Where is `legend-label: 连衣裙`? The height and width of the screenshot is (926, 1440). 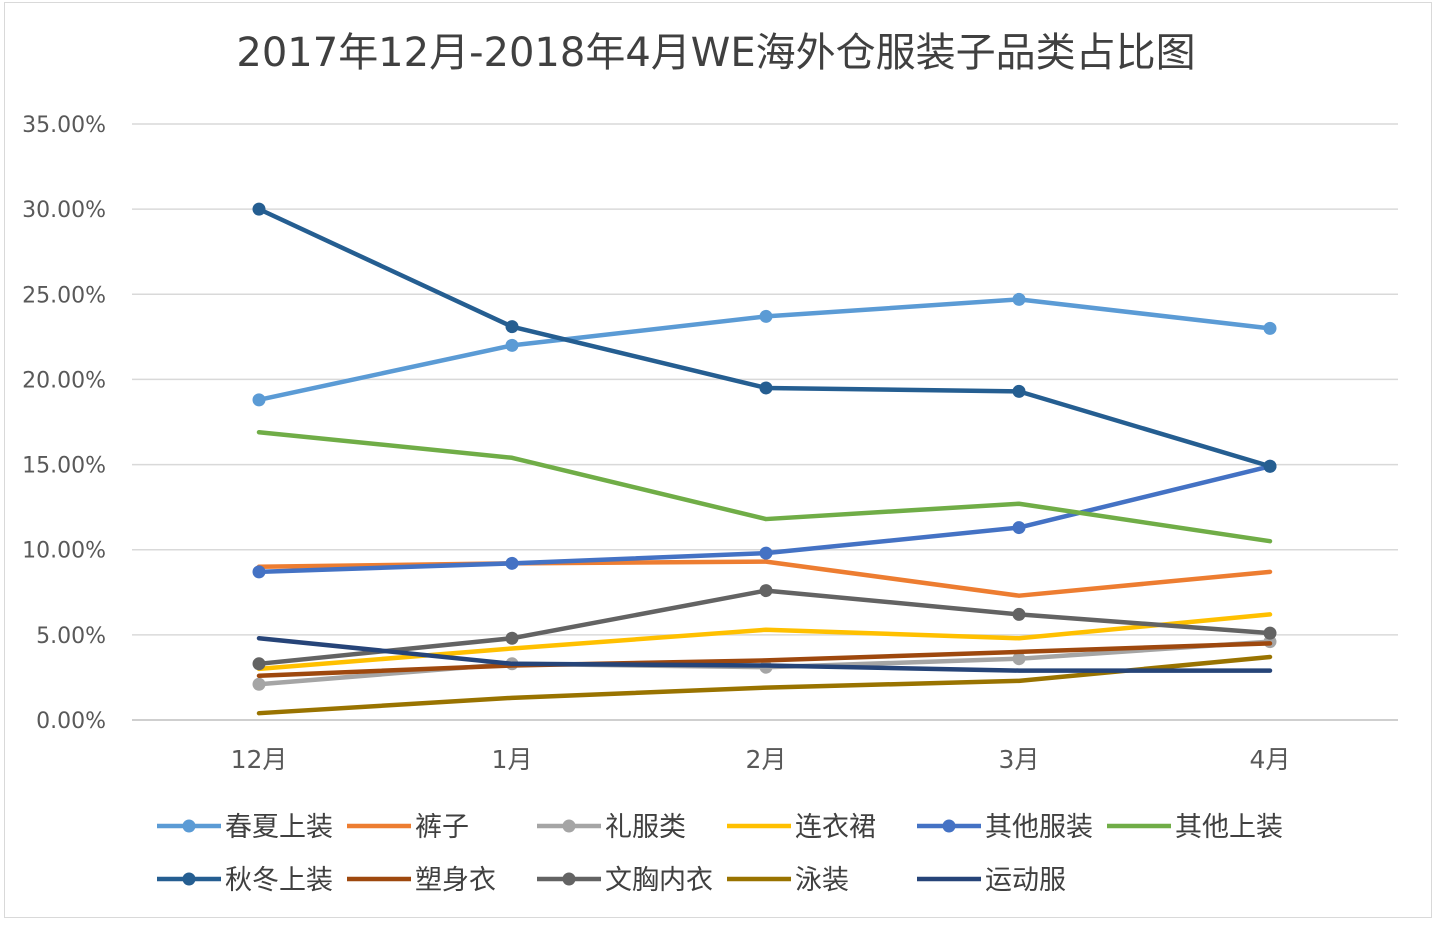
legend-label: 连衣裙 is located at coordinates (835, 827).